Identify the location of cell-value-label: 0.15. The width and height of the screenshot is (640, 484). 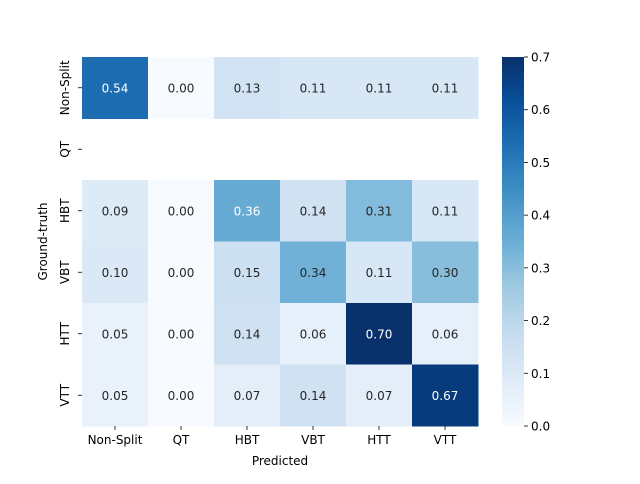
(247, 273).